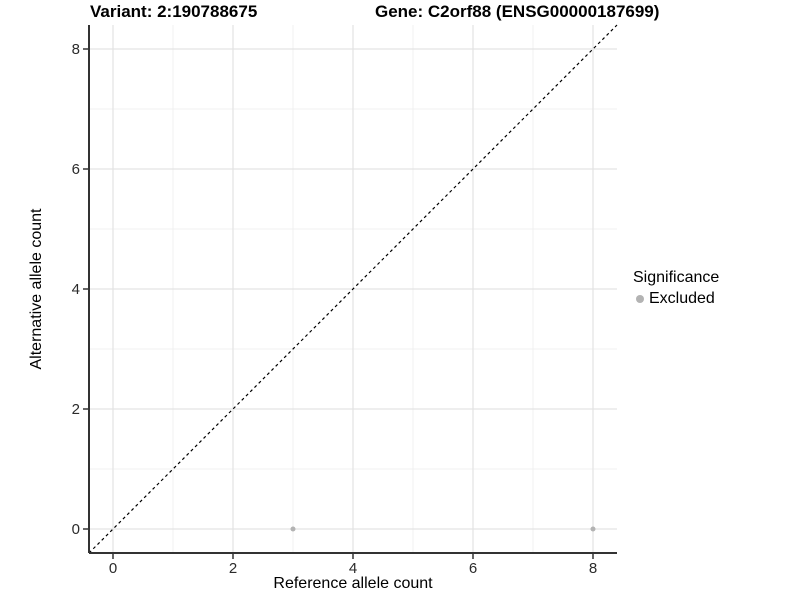 The width and height of the screenshot is (800, 600). What do you see at coordinates (76, 289) in the screenshot?
I see `y-tick-label: 4` at bounding box center [76, 289].